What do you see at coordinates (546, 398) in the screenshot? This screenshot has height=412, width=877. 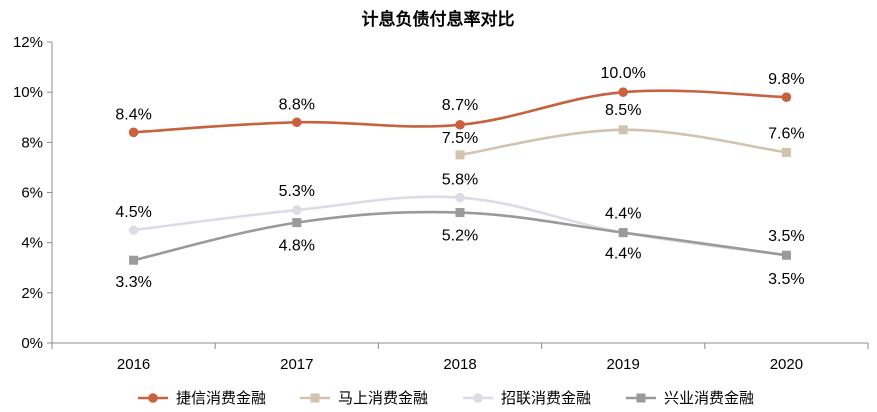 I see `legend-label: 招联消费金融` at bounding box center [546, 398].